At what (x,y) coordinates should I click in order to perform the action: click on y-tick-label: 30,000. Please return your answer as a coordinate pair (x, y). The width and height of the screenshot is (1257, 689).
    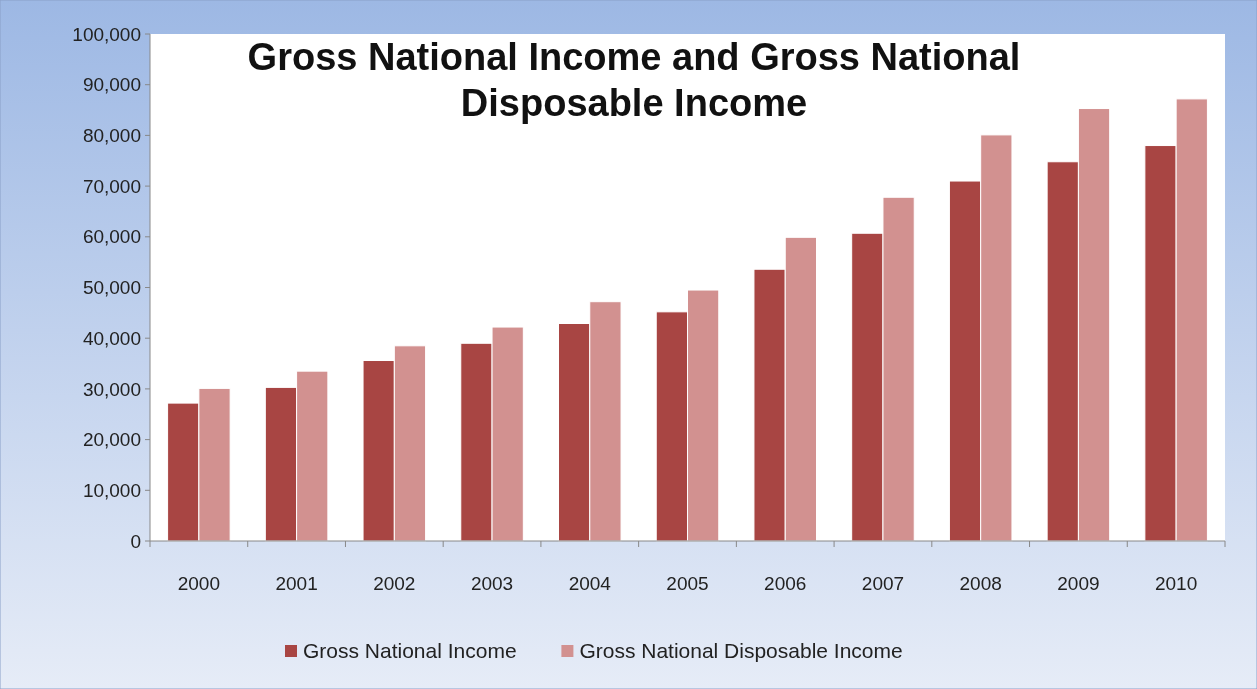
    Looking at the image, I should click on (111, 389).